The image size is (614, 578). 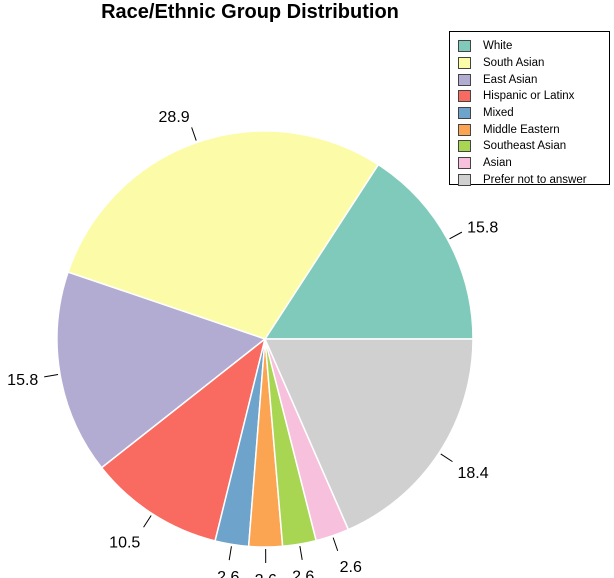 I want to click on data-label-asian: 2.6, so click(x=351, y=567).